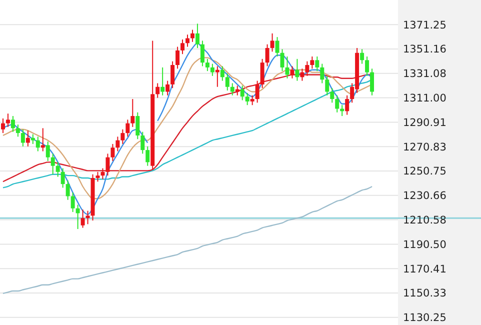 This screenshot has width=481, height=325. What do you see at coordinates (424, 269) in the screenshot?
I see `y-tick-label: 1170.41` at bounding box center [424, 269].